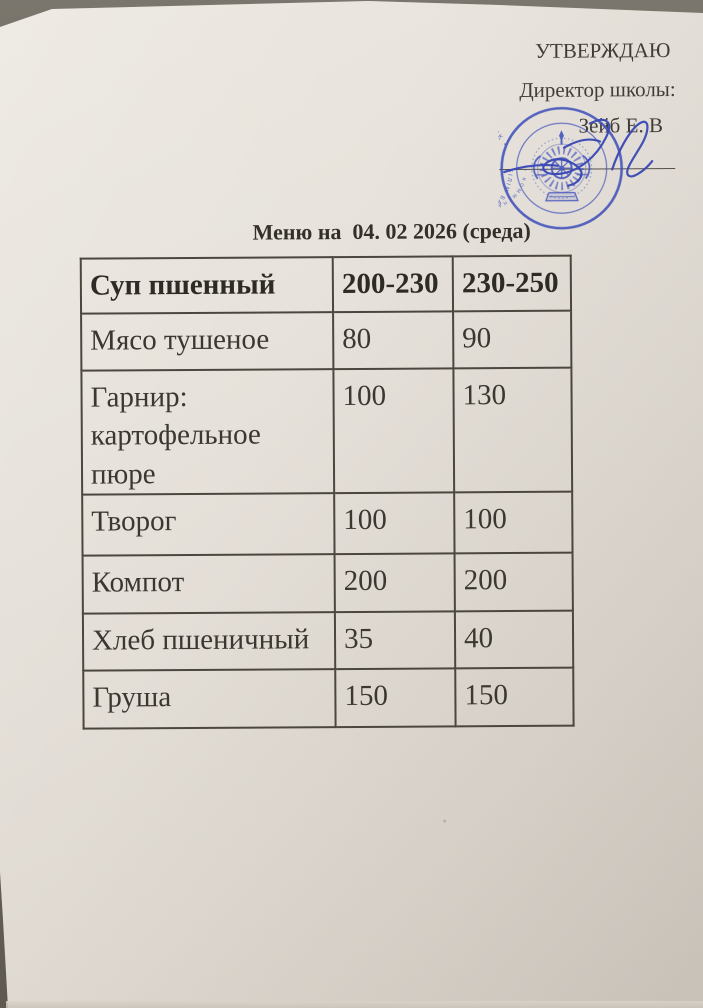 The image size is (703, 1008). I want to click on dish-cell: Гарнир: картофельное пюре, so click(208, 432).